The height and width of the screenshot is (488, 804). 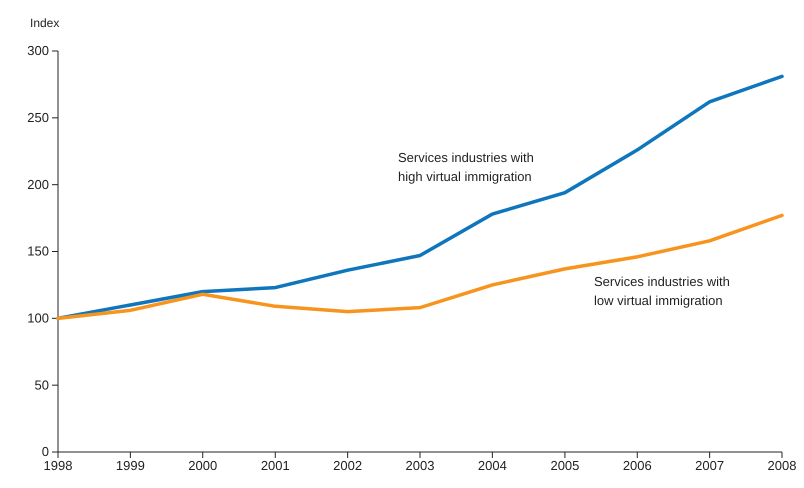 What do you see at coordinates (466, 167) in the screenshot?
I see `series-label: Services industries with high virtual immigration` at bounding box center [466, 167].